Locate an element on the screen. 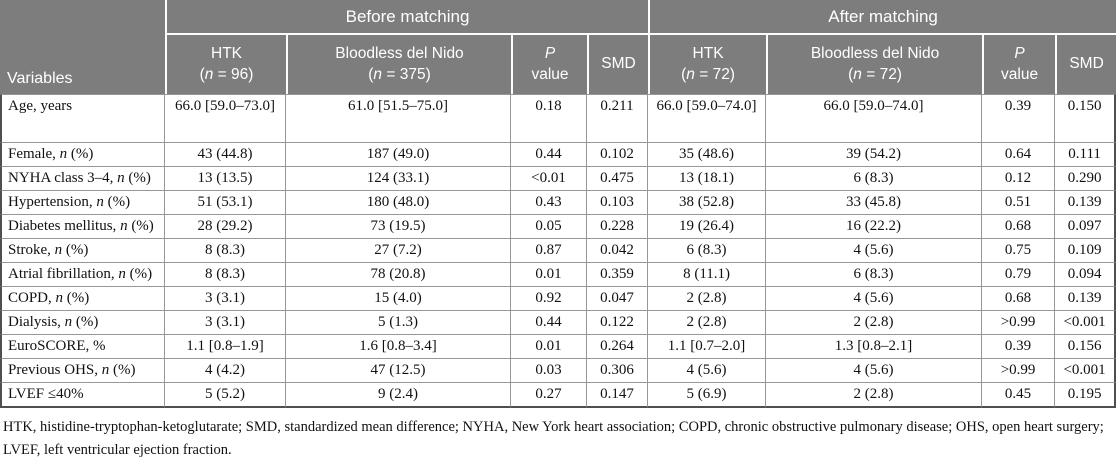  column-header-htk-after: HTK (n = 72) is located at coordinates (707, 64).